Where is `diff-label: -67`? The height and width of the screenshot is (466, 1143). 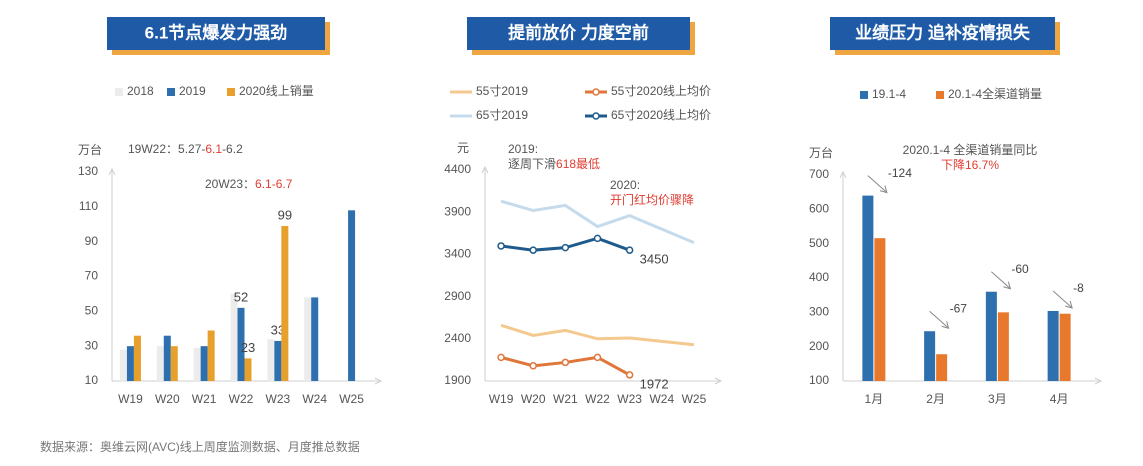 diff-label: -67 is located at coordinates (959, 308).